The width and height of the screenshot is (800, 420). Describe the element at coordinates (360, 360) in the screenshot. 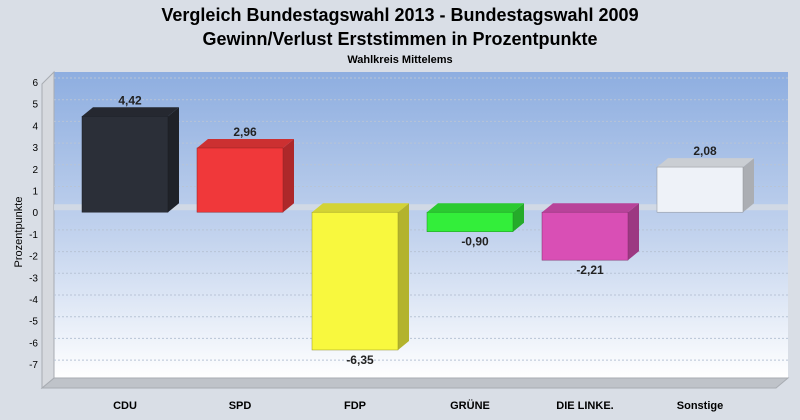

I see `data-label: -6,35` at that location.